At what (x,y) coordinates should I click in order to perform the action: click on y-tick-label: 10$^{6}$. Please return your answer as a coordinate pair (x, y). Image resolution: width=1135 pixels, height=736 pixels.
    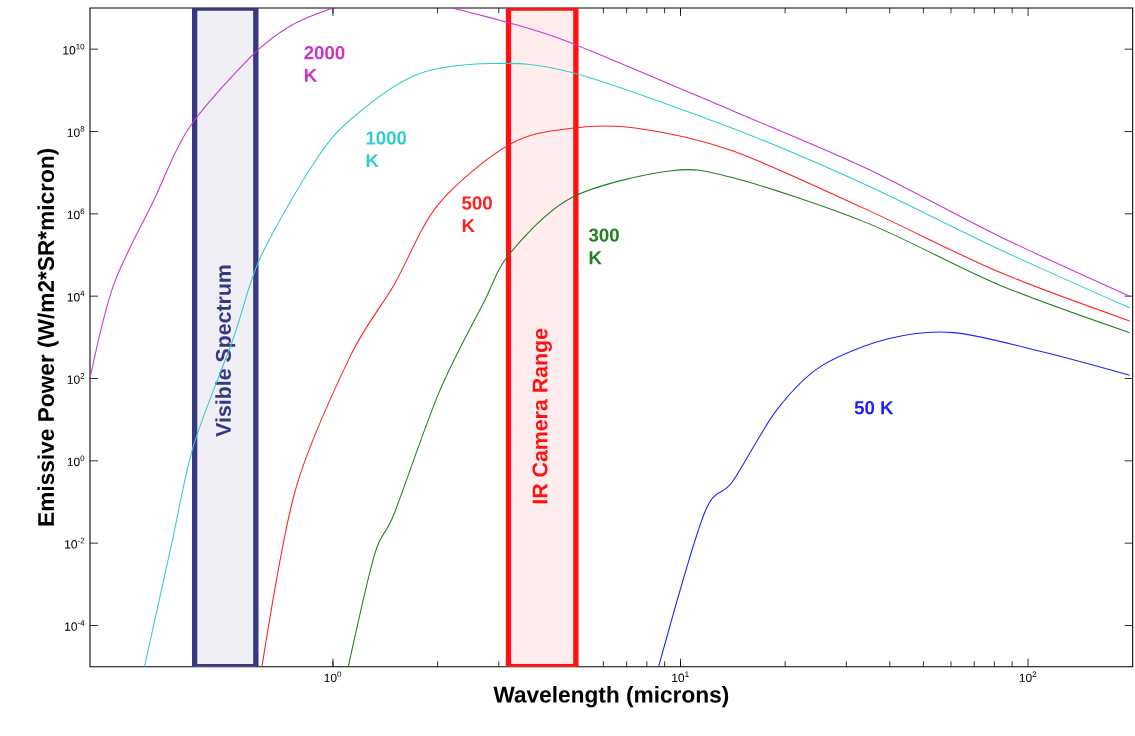
    Looking at the image, I should click on (76, 214).